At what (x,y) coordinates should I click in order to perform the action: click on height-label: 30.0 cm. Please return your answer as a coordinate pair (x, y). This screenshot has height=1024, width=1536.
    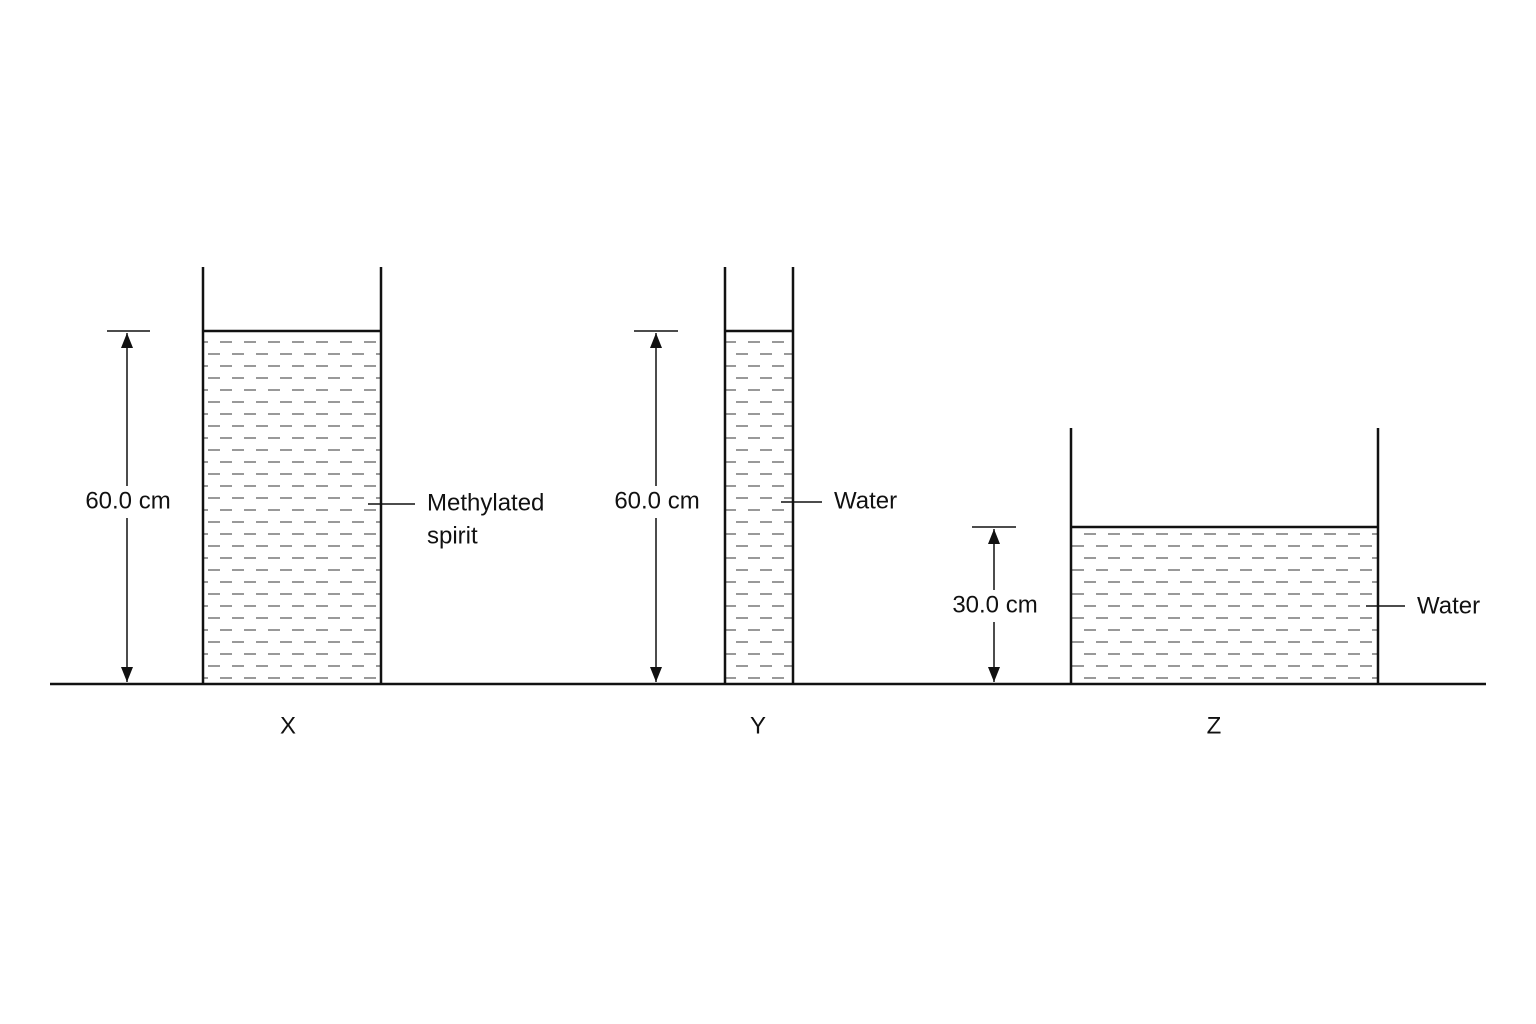
    Looking at the image, I should click on (994, 604).